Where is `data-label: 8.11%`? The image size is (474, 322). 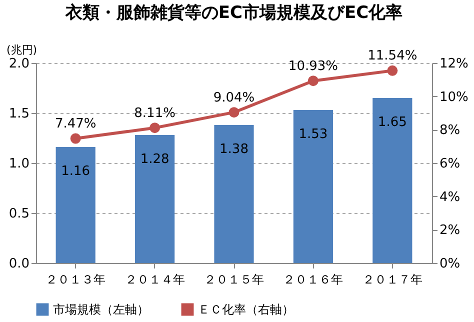 data-label: 8.11% is located at coordinates (155, 113).